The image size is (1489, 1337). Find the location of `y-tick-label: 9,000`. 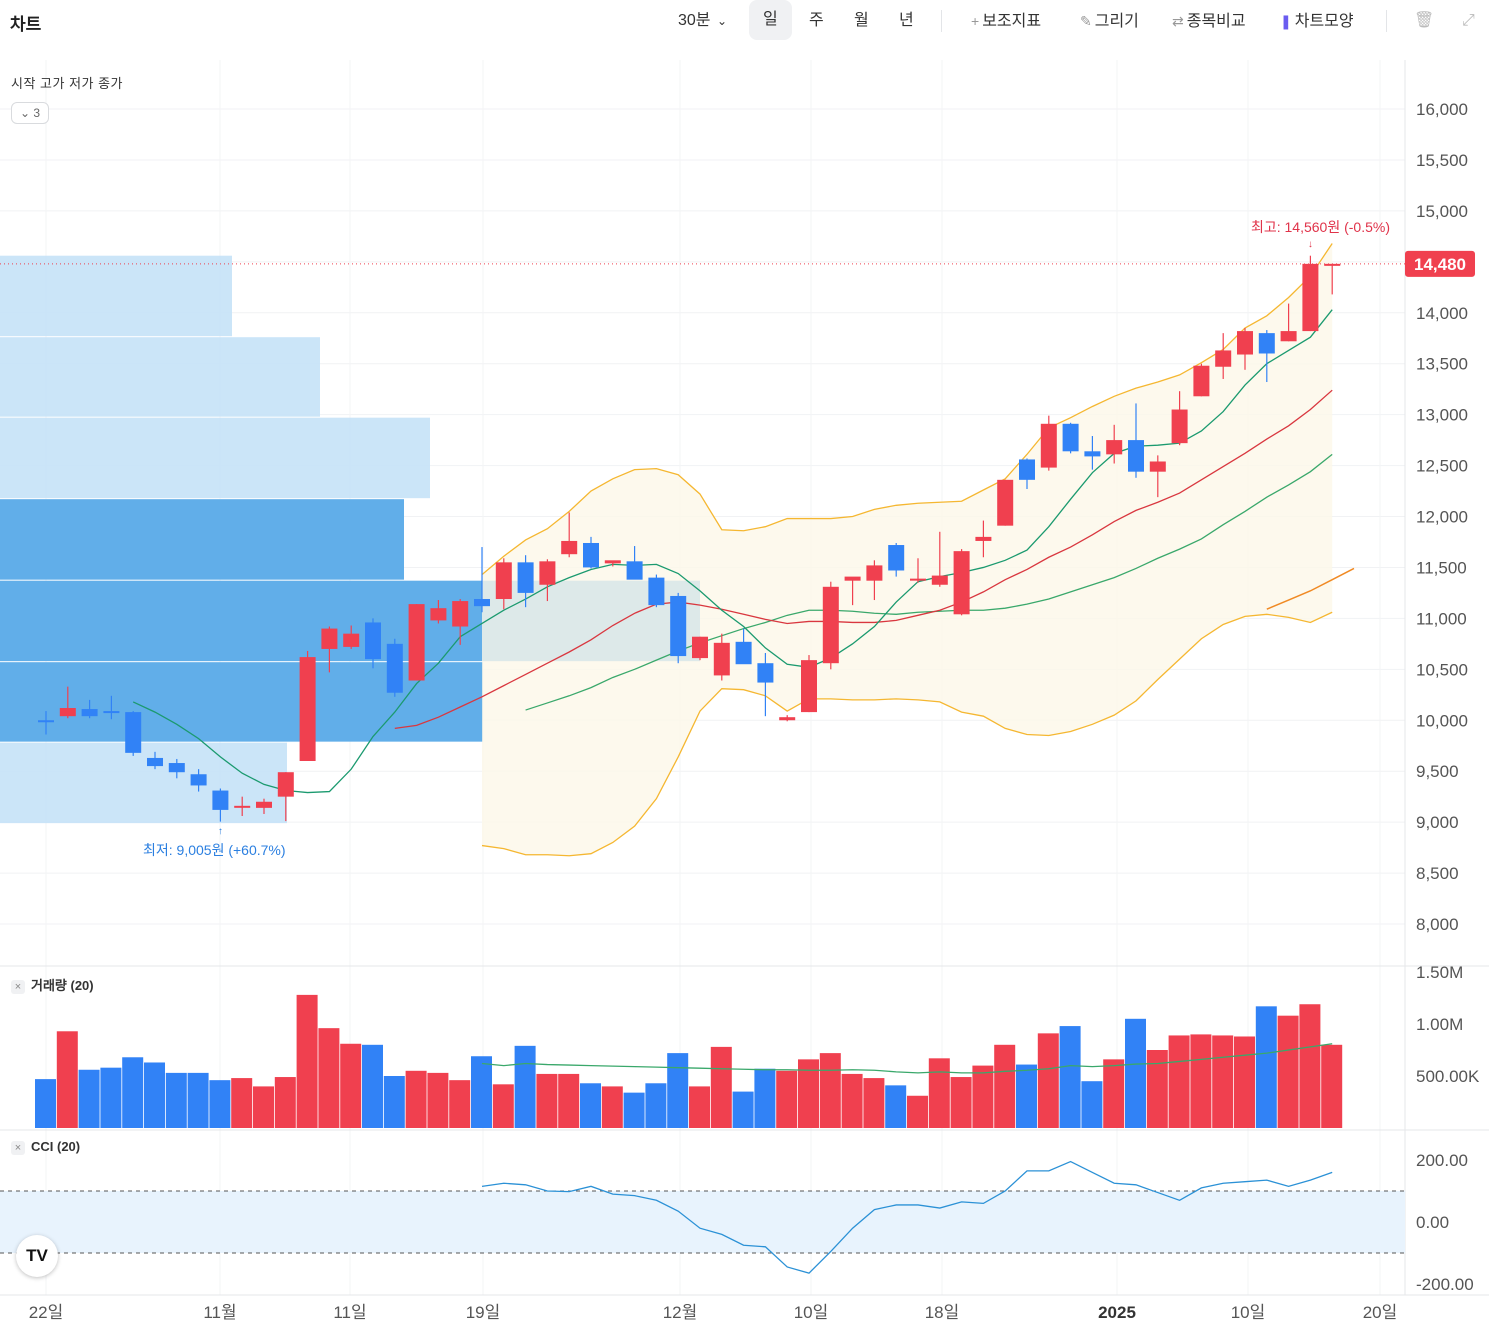

y-tick-label: 9,000 is located at coordinates (1437, 822).